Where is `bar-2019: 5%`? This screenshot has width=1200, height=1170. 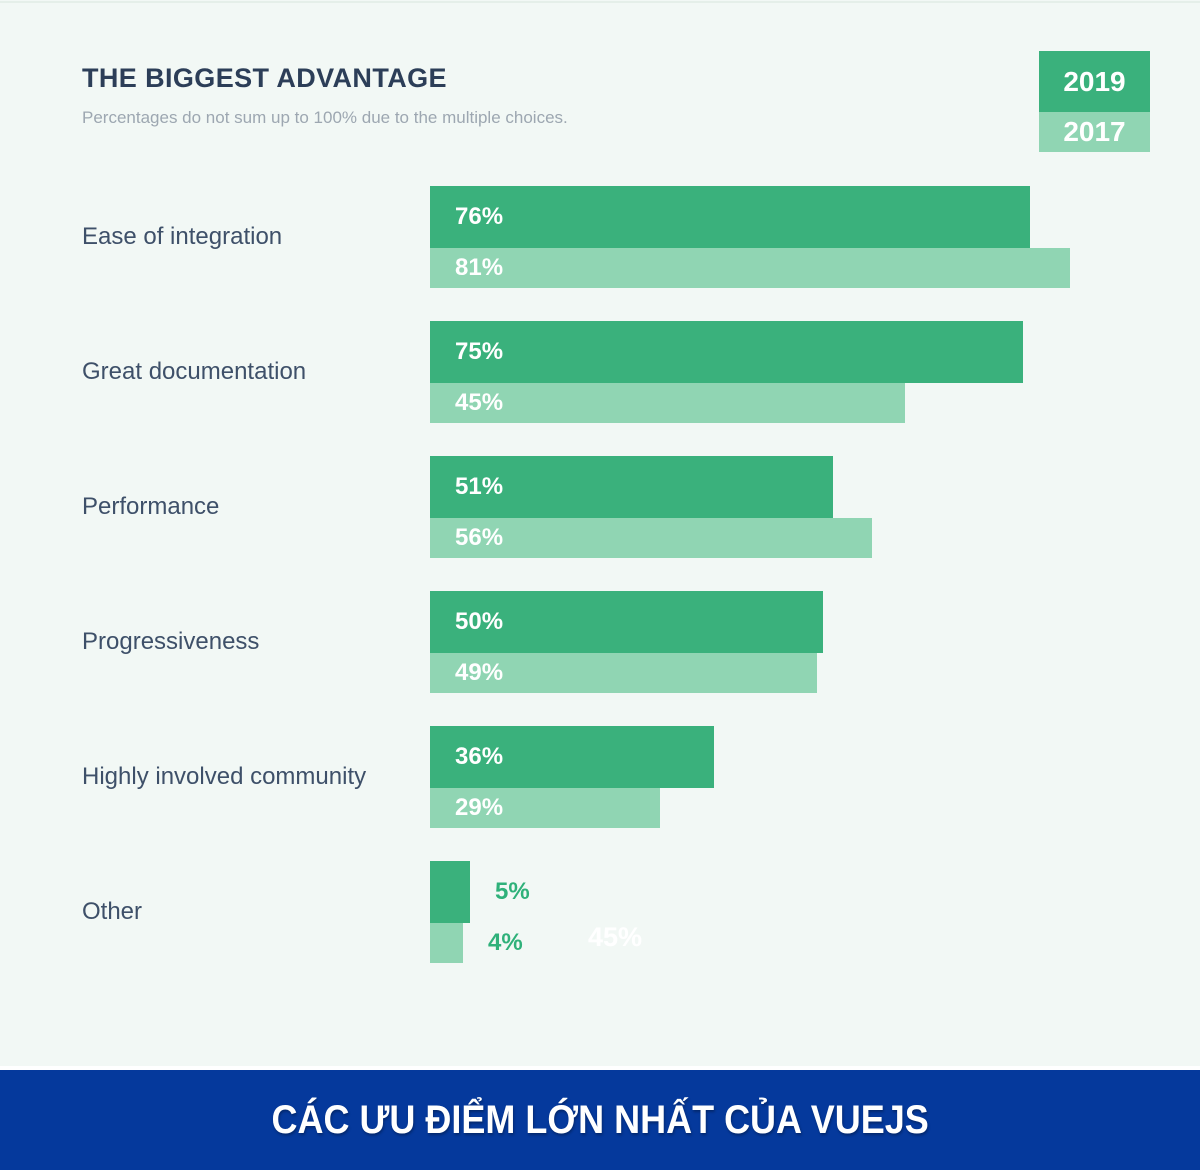 bar-2019: 5% is located at coordinates (480, 892).